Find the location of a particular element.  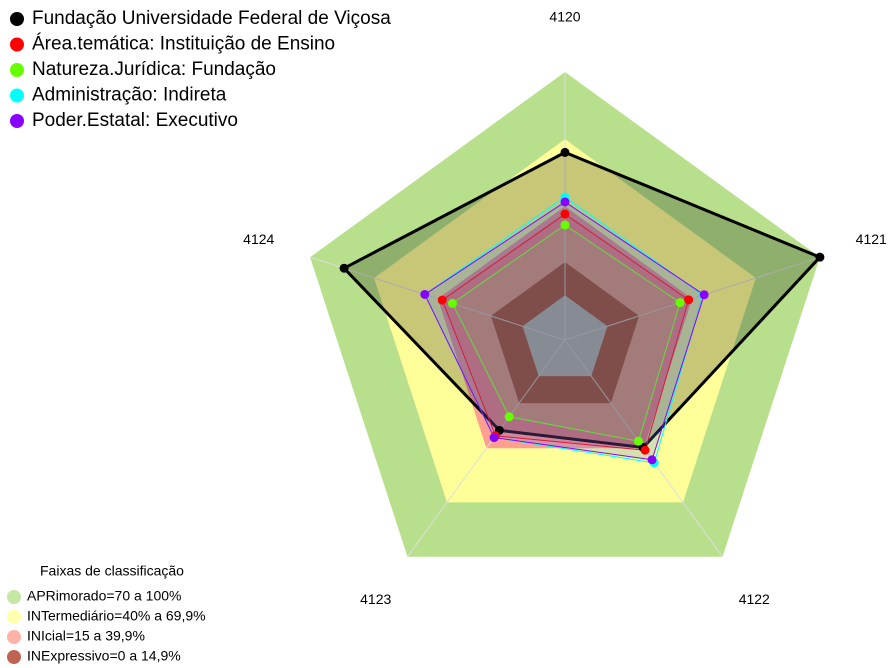

axis-label: 4123 is located at coordinates (375, 599).